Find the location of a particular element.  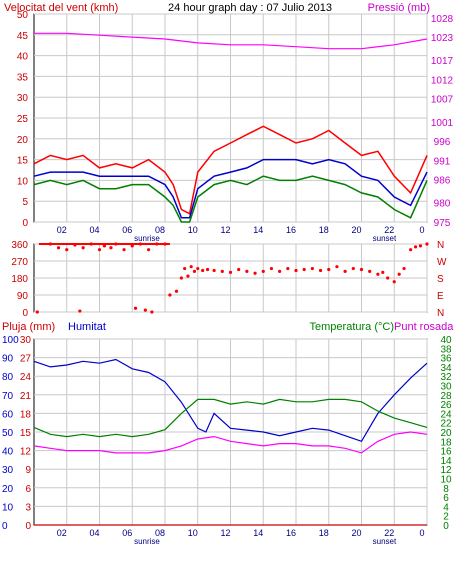

time-tick-label: 10 is located at coordinates (193, 230).